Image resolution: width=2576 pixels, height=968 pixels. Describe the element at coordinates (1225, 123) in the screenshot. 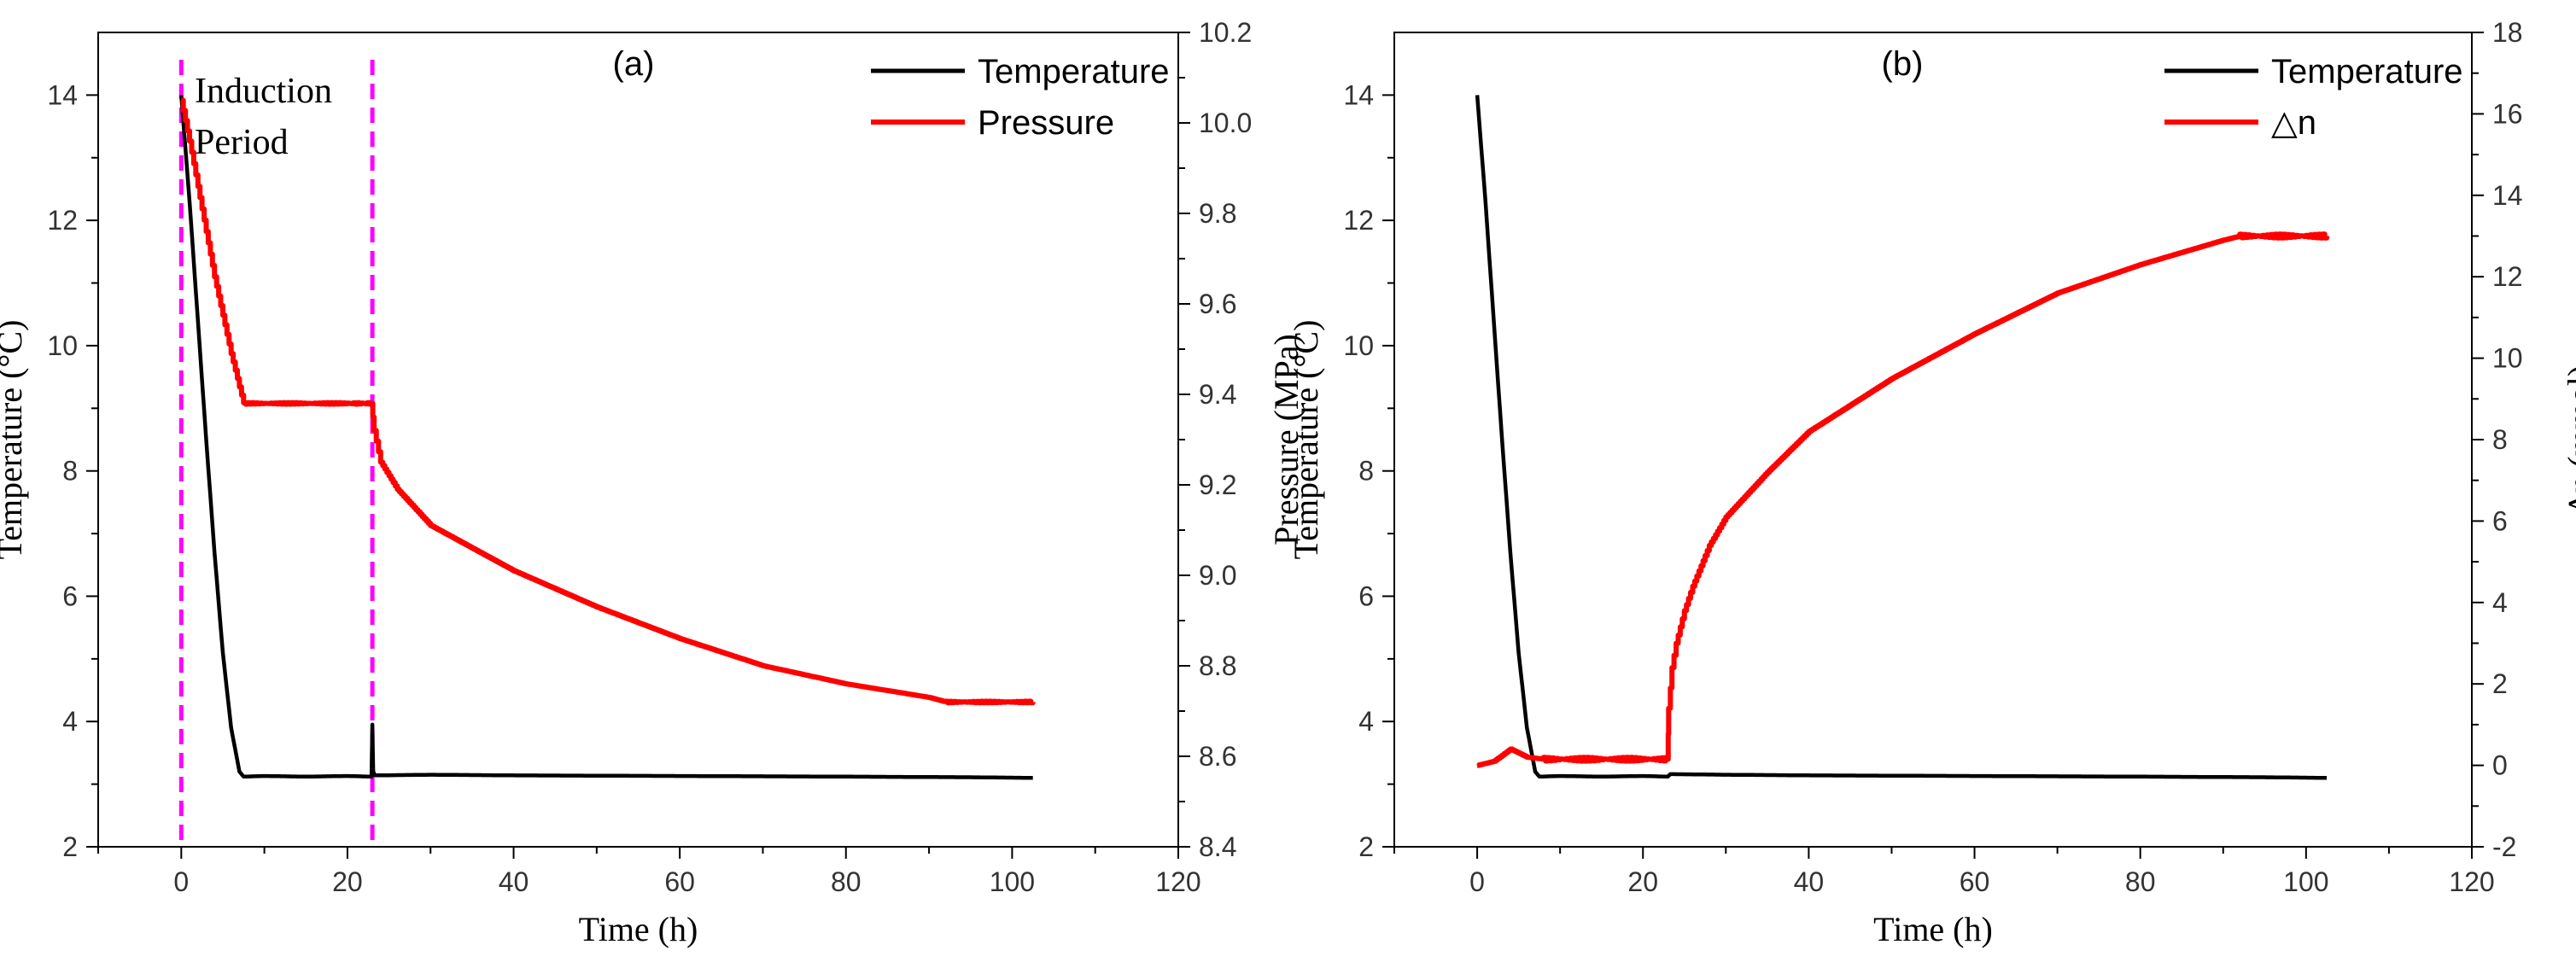

I see `y-right-tick-label: 10.0` at that location.